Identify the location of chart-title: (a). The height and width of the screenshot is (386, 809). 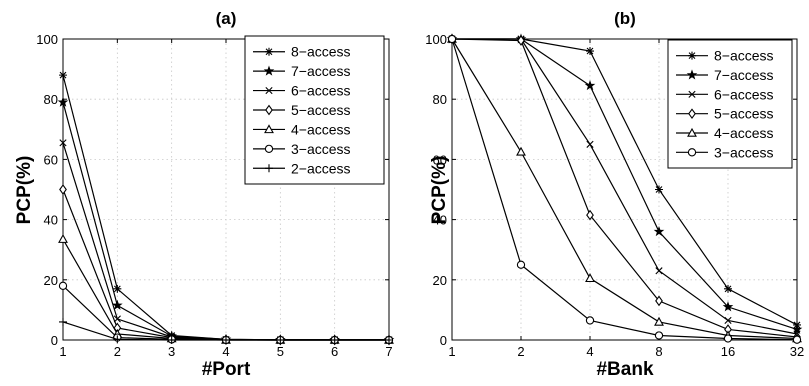
(226, 18).